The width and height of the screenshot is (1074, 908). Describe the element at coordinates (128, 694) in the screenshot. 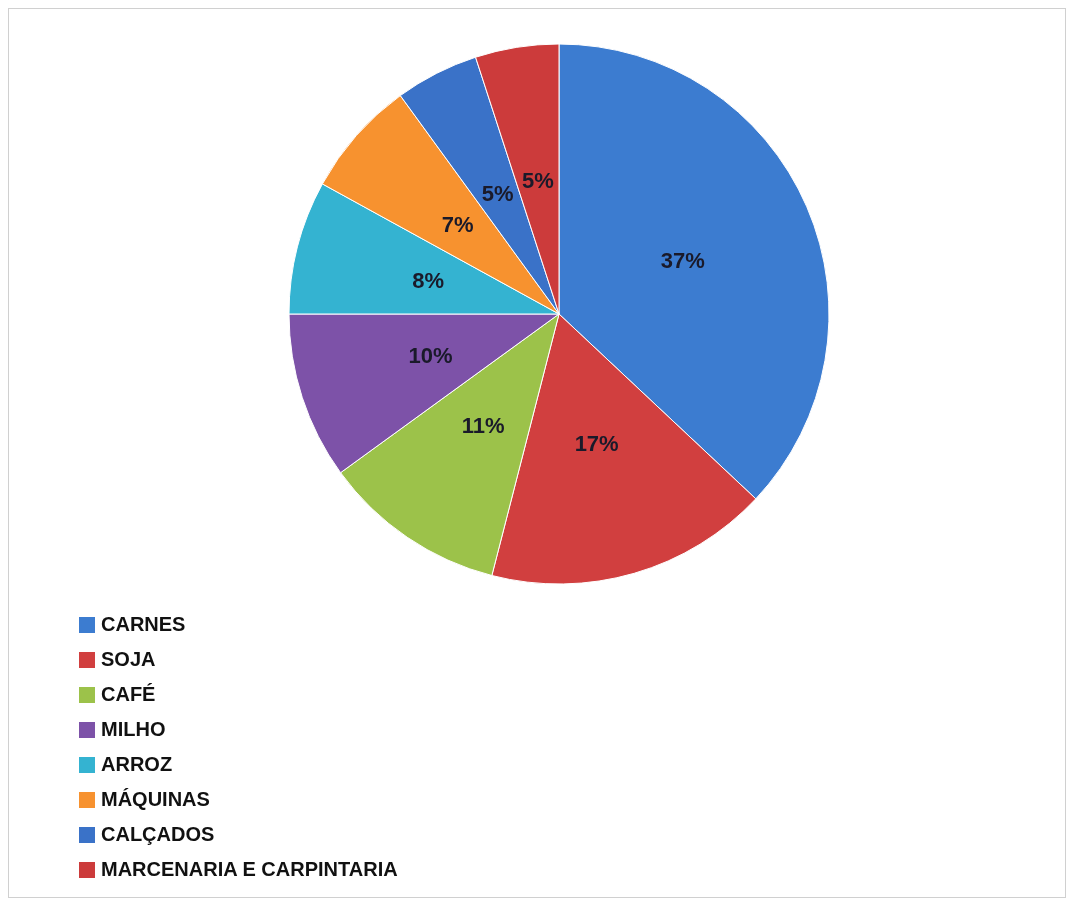

I see `legend-label: CAFÉ` at that location.